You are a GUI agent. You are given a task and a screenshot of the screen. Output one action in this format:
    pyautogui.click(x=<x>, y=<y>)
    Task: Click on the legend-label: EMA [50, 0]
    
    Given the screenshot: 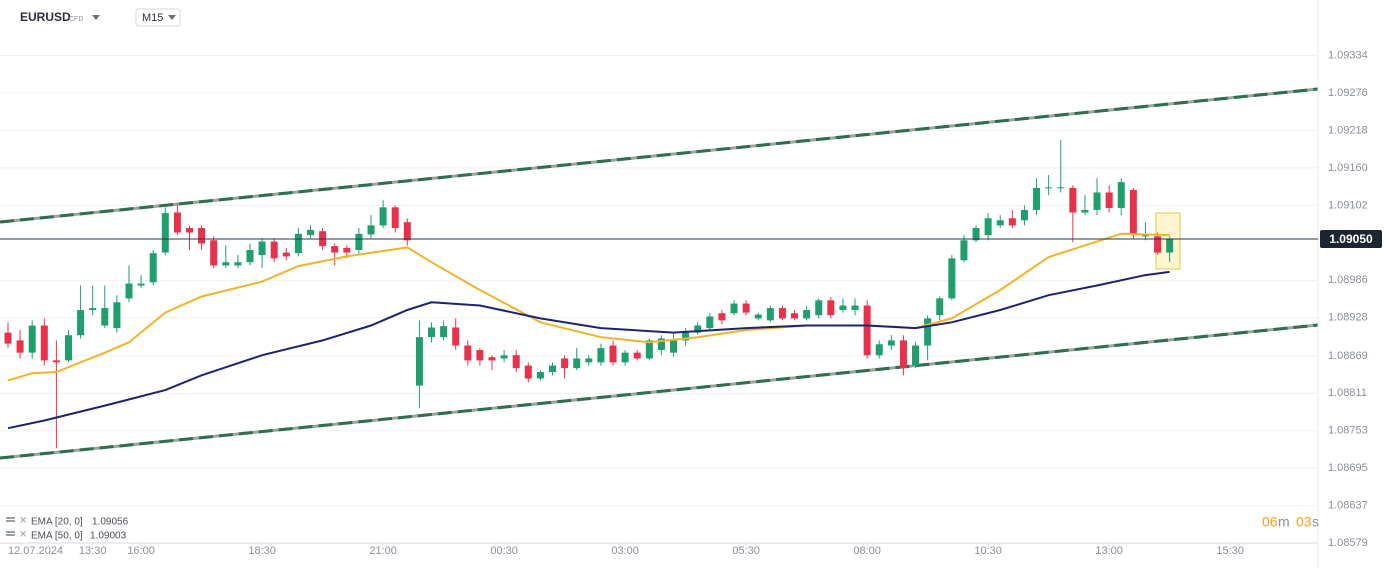 What is the action you would take?
    pyautogui.click(x=57, y=536)
    